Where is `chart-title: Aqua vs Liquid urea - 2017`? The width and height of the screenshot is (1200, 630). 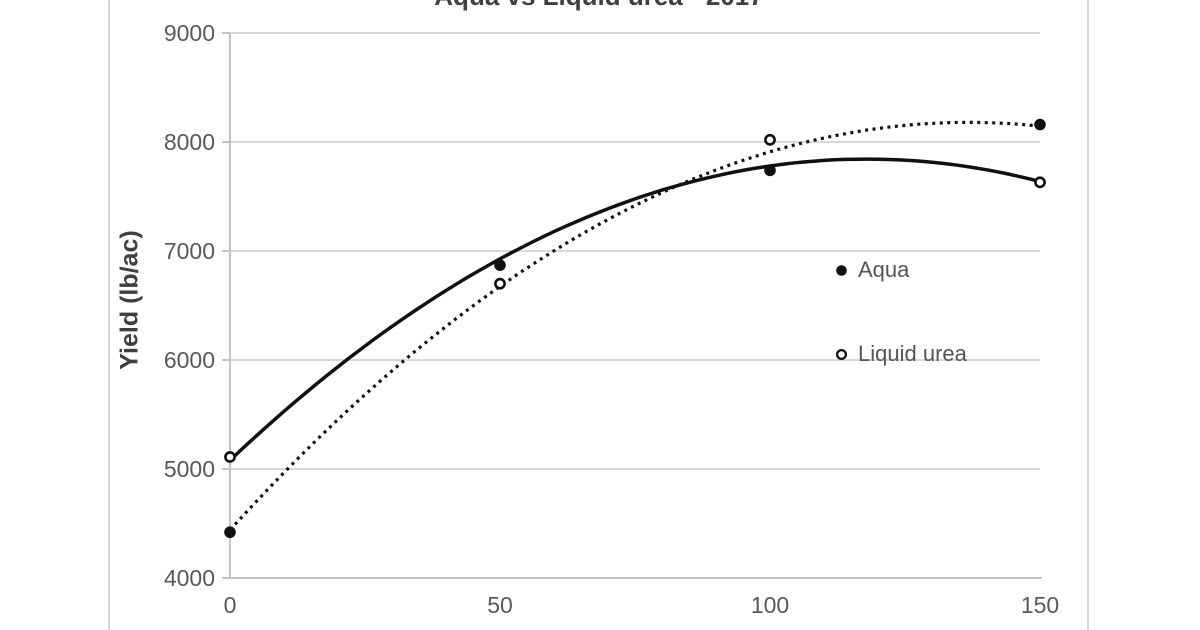 chart-title: Aqua vs Liquid urea - 2017 is located at coordinates (599, 4).